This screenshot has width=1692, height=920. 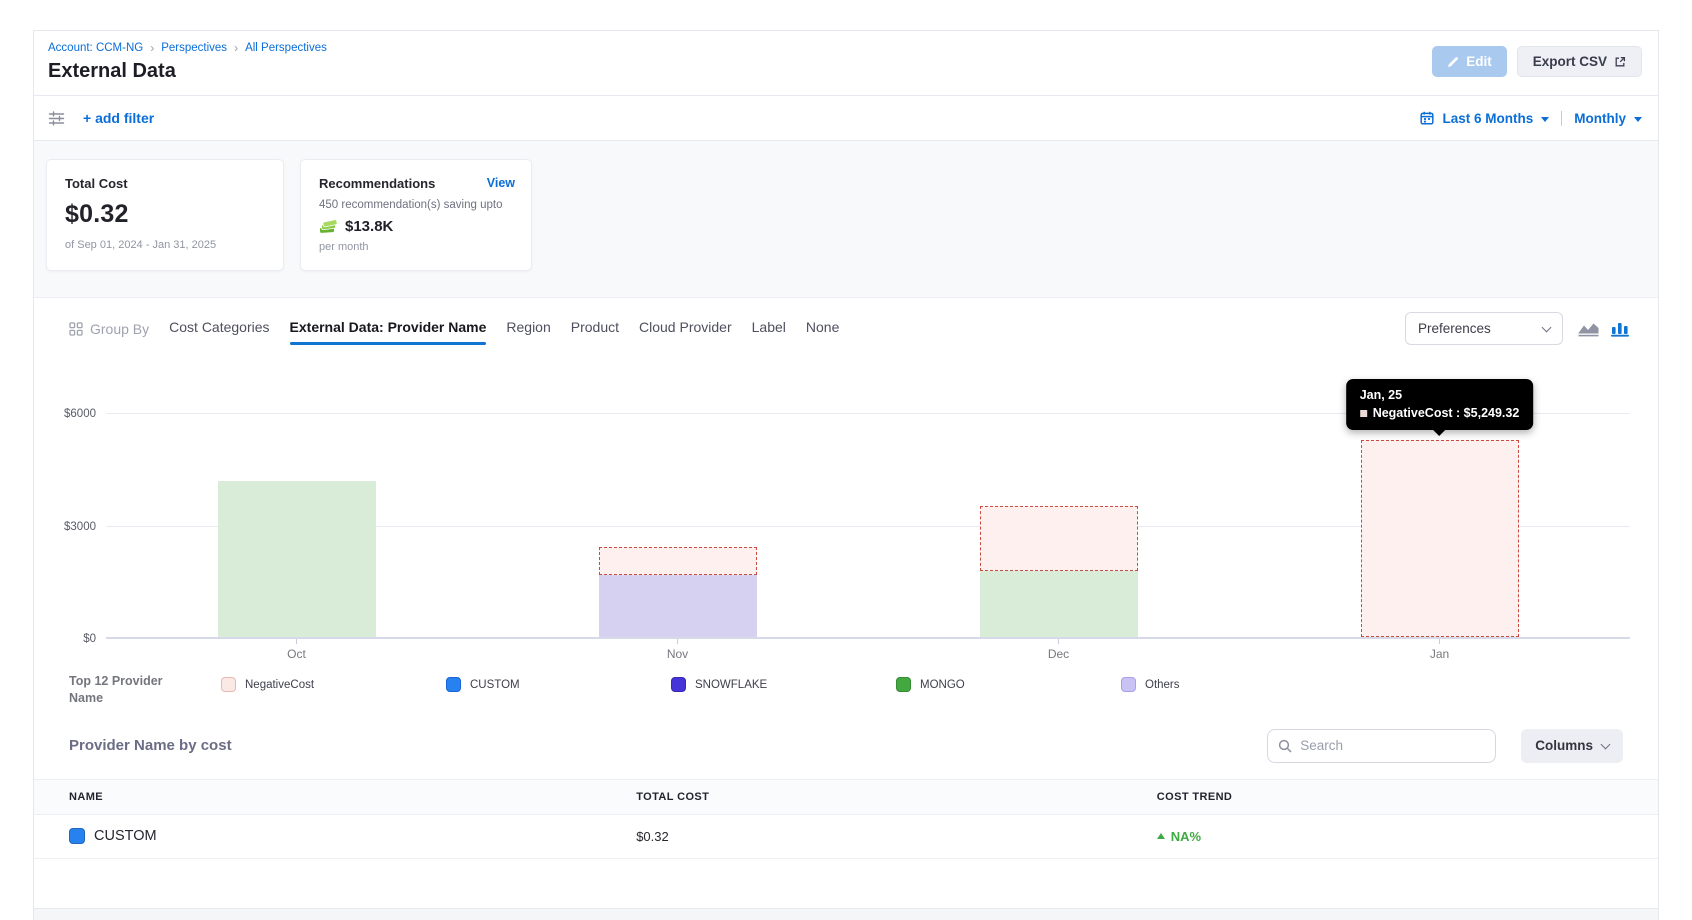 I want to click on preferences-dropdown: Preferences, so click(x=1484, y=328).